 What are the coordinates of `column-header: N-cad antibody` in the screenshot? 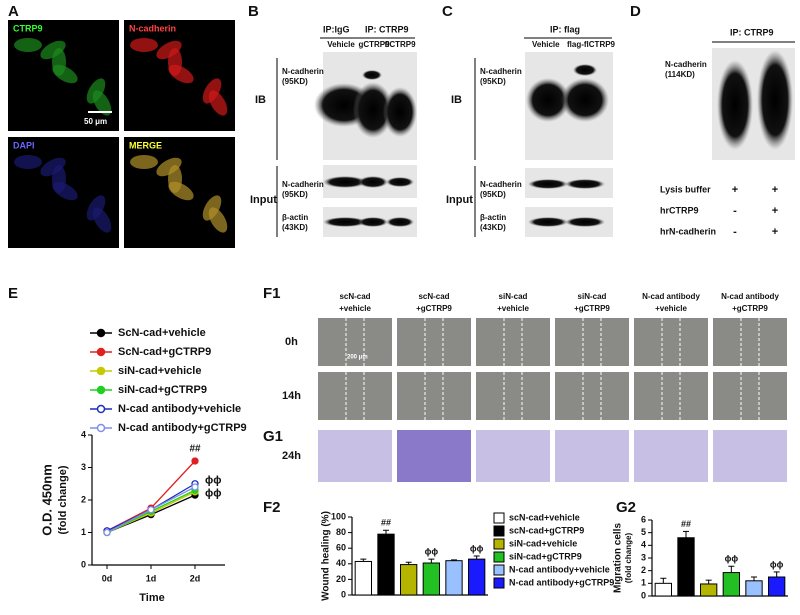 It's located at (750, 296).